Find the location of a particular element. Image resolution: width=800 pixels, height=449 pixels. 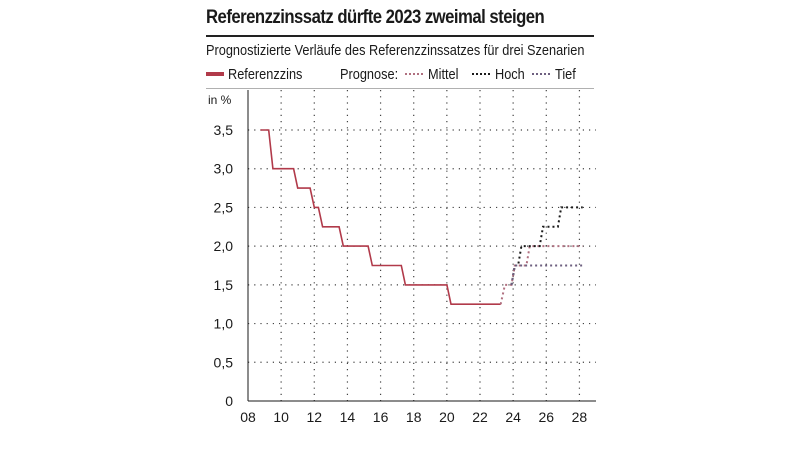

x-tick-label-20: 20 is located at coordinates (447, 417).